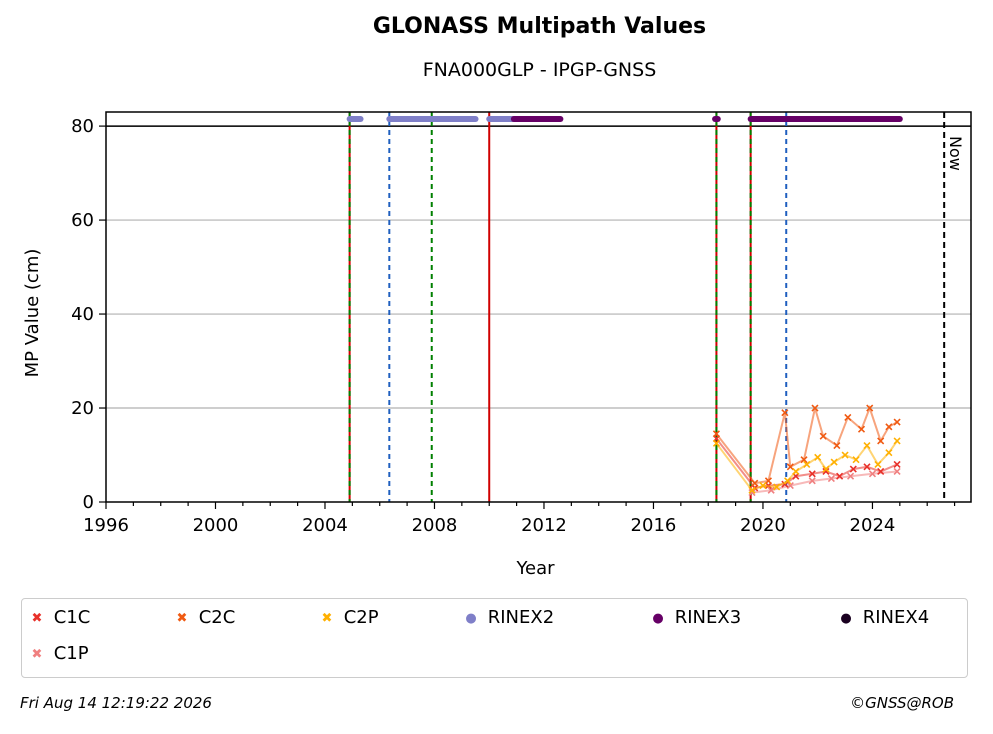 Image resolution: width=993 pixels, height=734 pixels. What do you see at coordinates (955, 153) in the screenshot?
I see `now-label: Now` at bounding box center [955, 153].